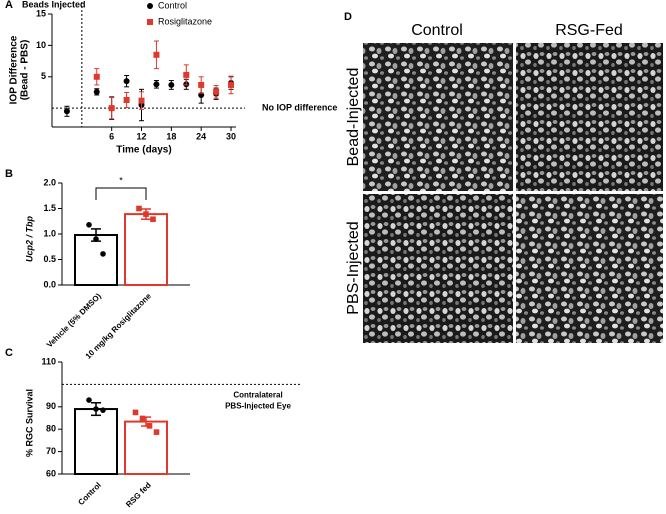  What do you see at coordinates (41, 45) in the screenshot?
I see `y-tick-label: 10` at bounding box center [41, 45].